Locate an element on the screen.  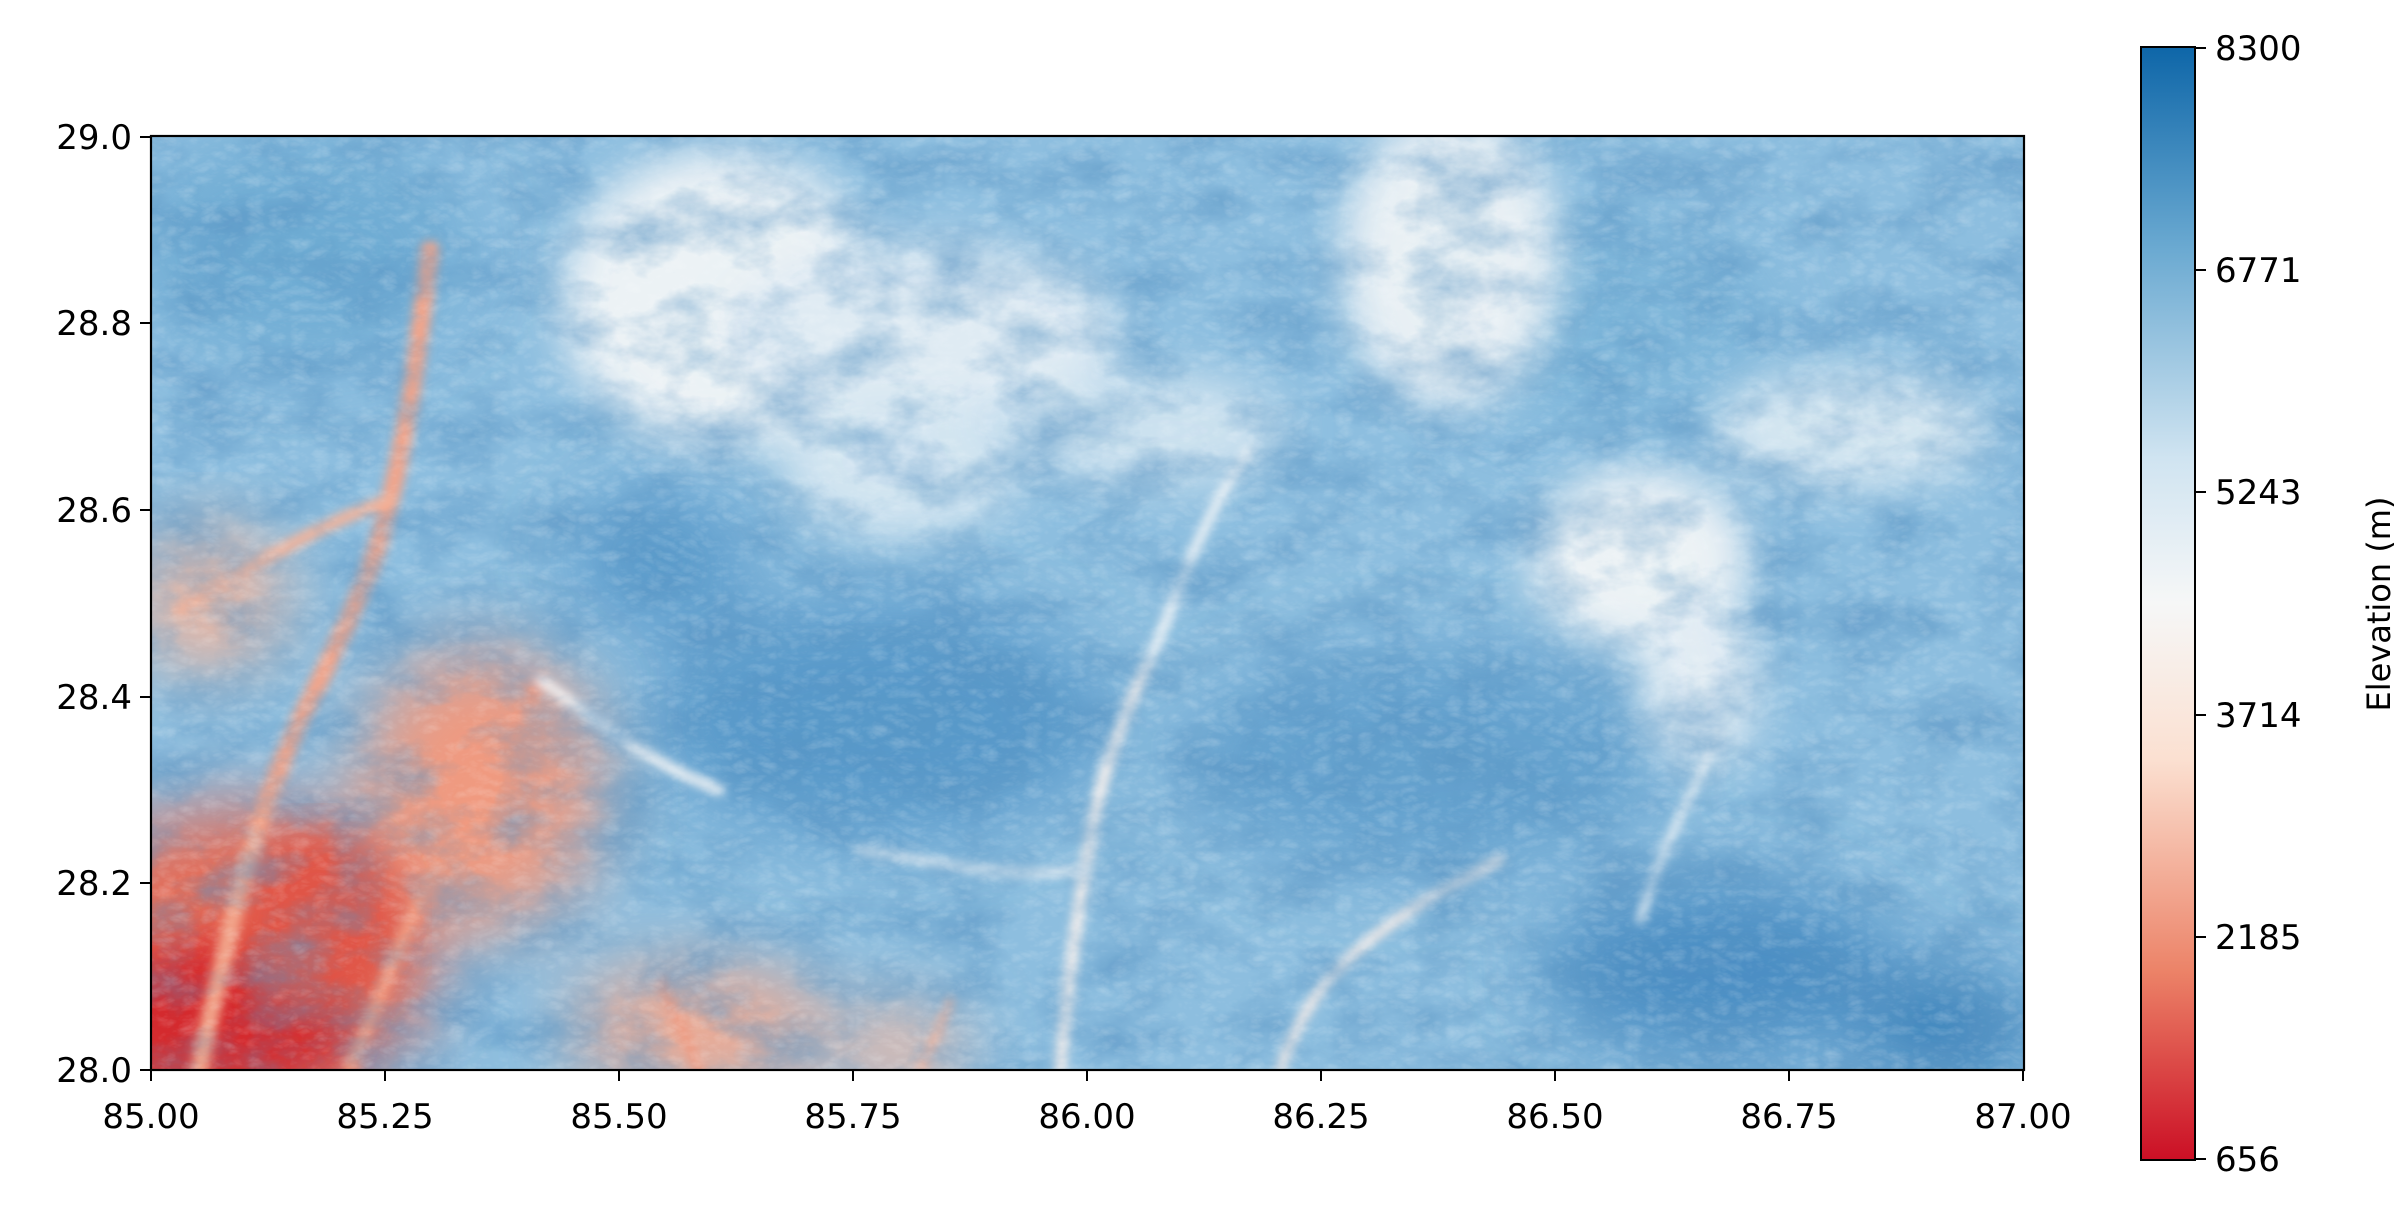
y-tick-3: 28.4 is located at coordinates (103, 698).